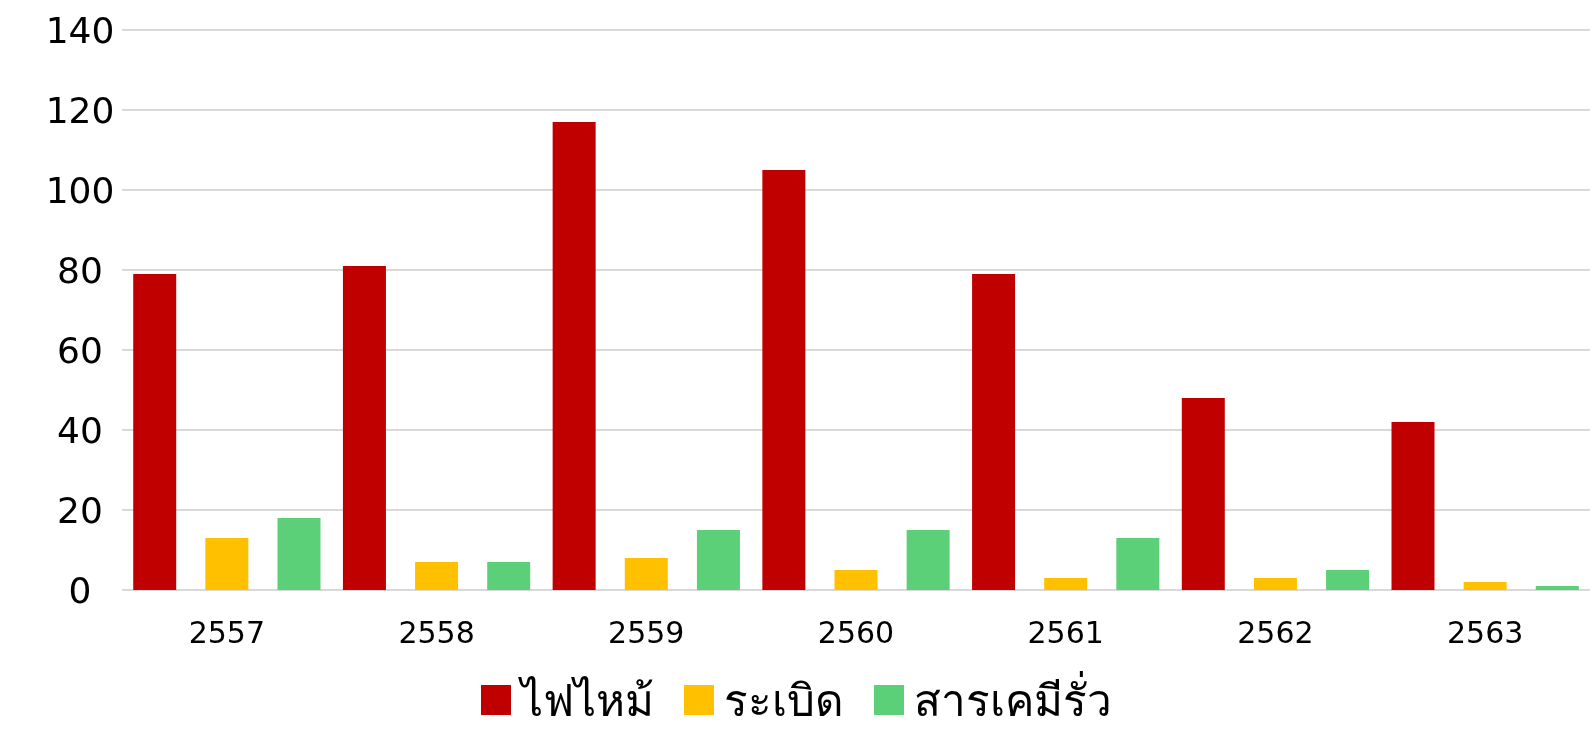 This screenshot has height=733, width=1593. What do you see at coordinates (80, 430) in the screenshot?
I see `y-tick-label: 40` at bounding box center [80, 430].